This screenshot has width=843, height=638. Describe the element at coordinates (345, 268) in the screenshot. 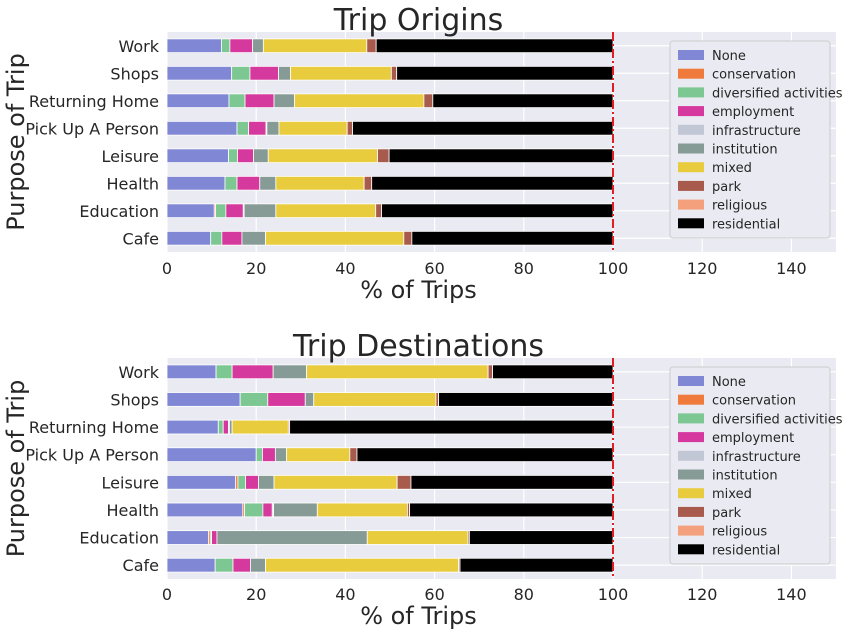

I see `x-tick-label: 40` at that location.